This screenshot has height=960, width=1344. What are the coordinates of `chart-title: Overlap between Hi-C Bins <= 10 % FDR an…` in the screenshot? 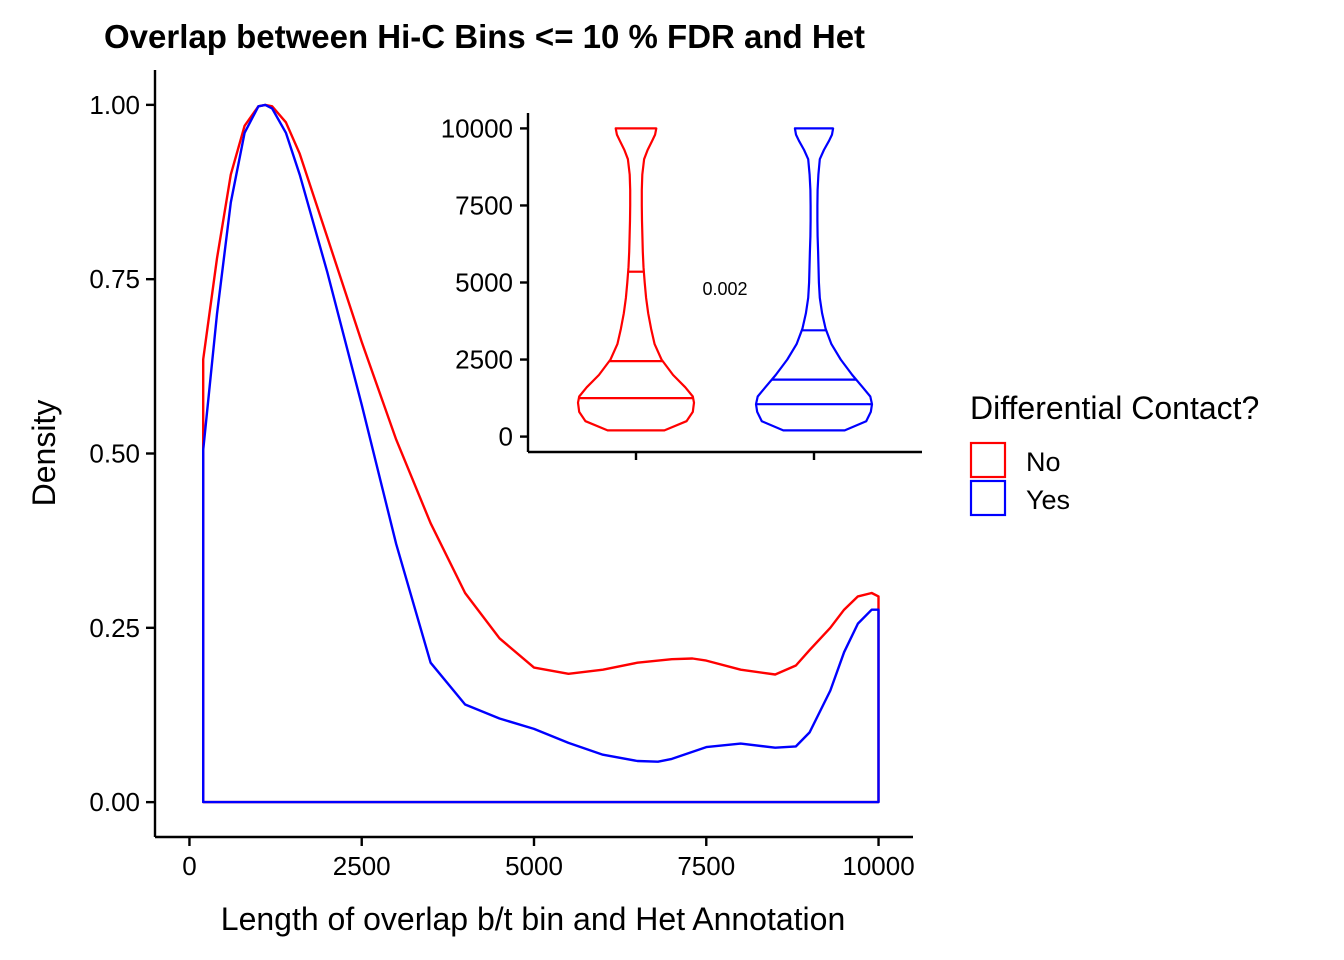 It's located at (484, 36).